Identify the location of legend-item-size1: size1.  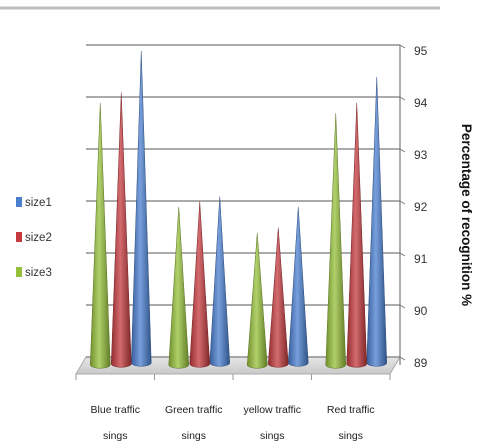
(34, 203).